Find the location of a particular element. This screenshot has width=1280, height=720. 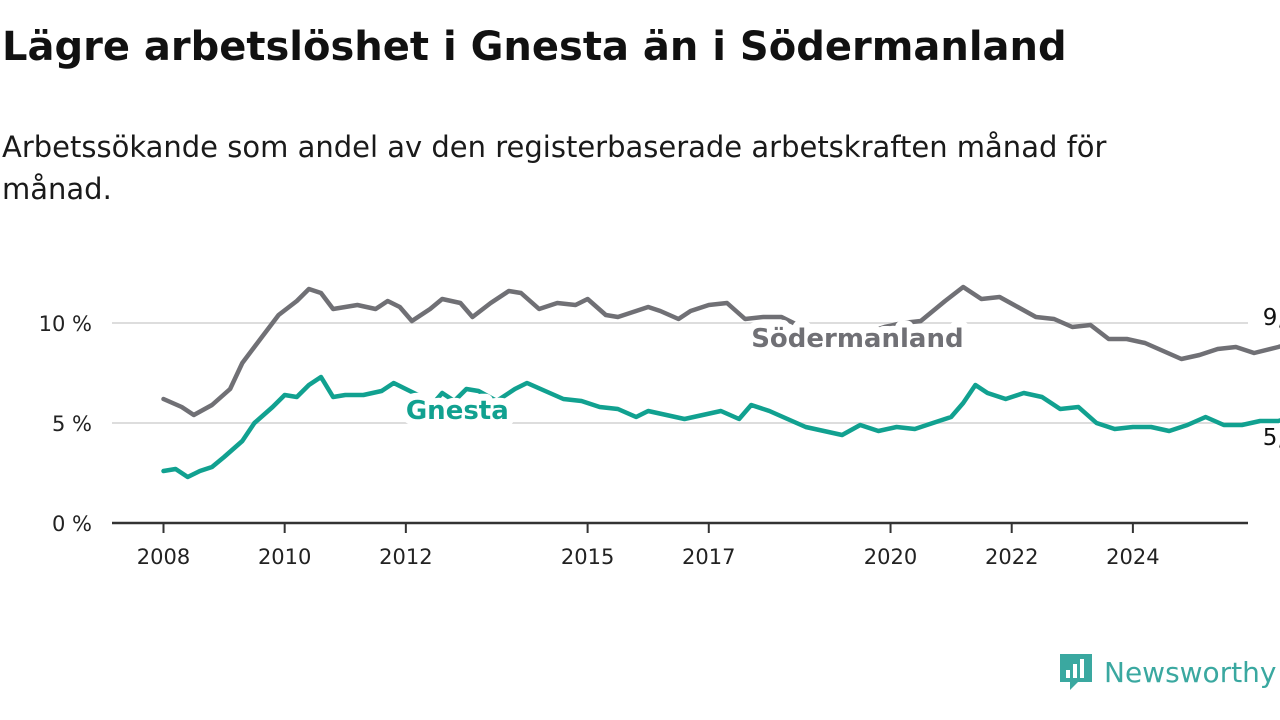

newsworthy-logo-icon is located at coordinates (1076, 672).